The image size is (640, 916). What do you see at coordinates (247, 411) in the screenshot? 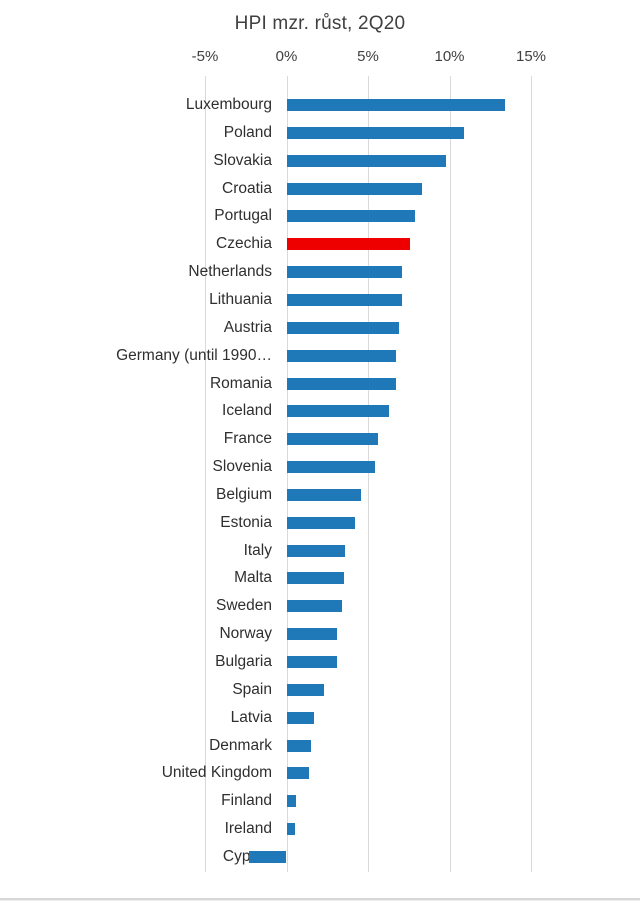
I see `category-label: Iceland` at bounding box center [247, 411].